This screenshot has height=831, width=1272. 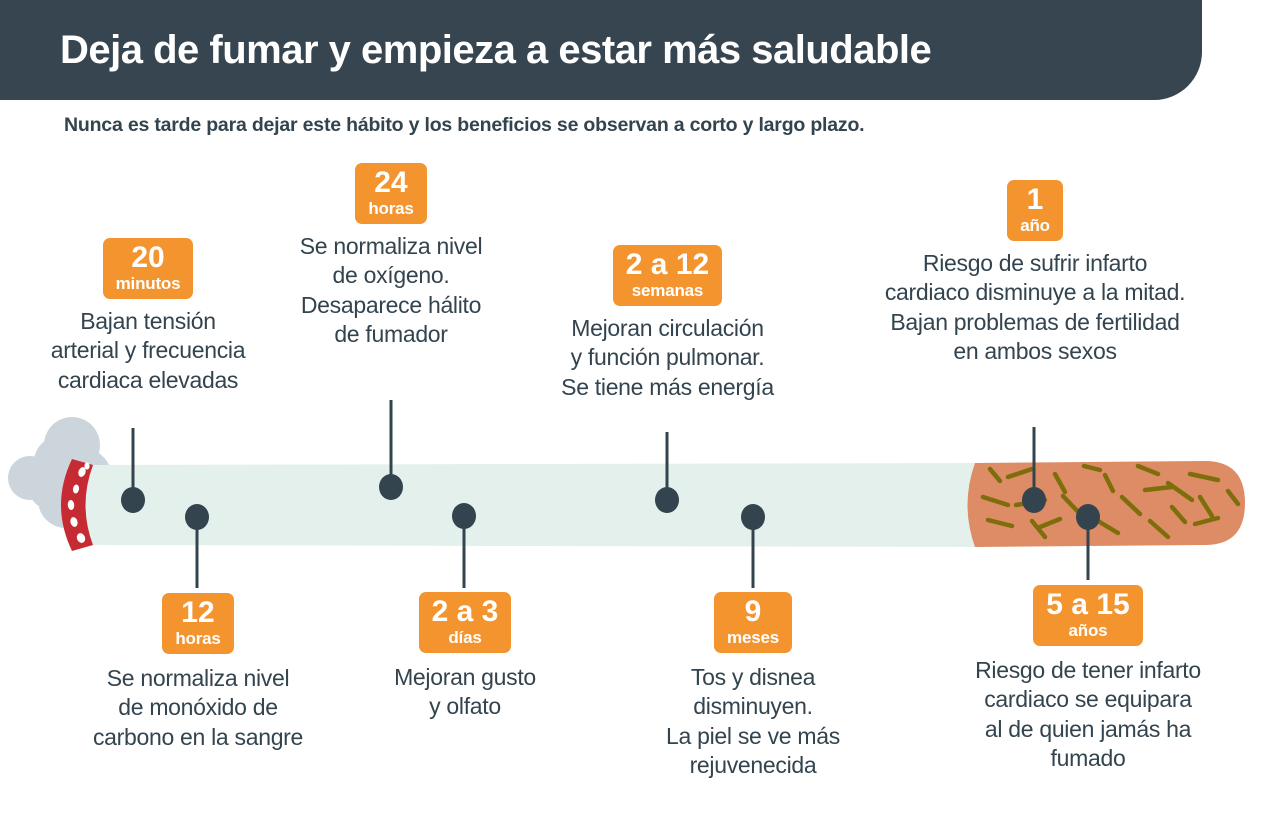 I want to click on badge-20-minutos: 20 minutos, so click(x=148, y=268).